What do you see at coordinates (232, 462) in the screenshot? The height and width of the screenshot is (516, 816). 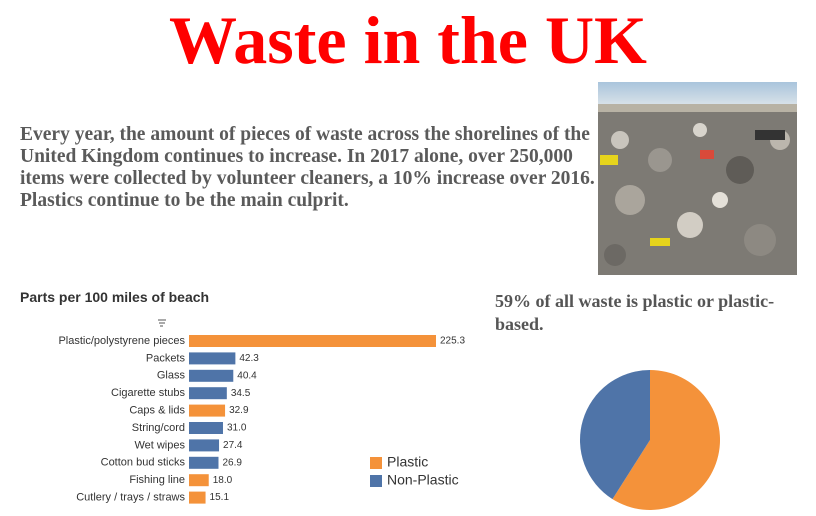 I see `value-label: 26.9` at bounding box center [232, 462].